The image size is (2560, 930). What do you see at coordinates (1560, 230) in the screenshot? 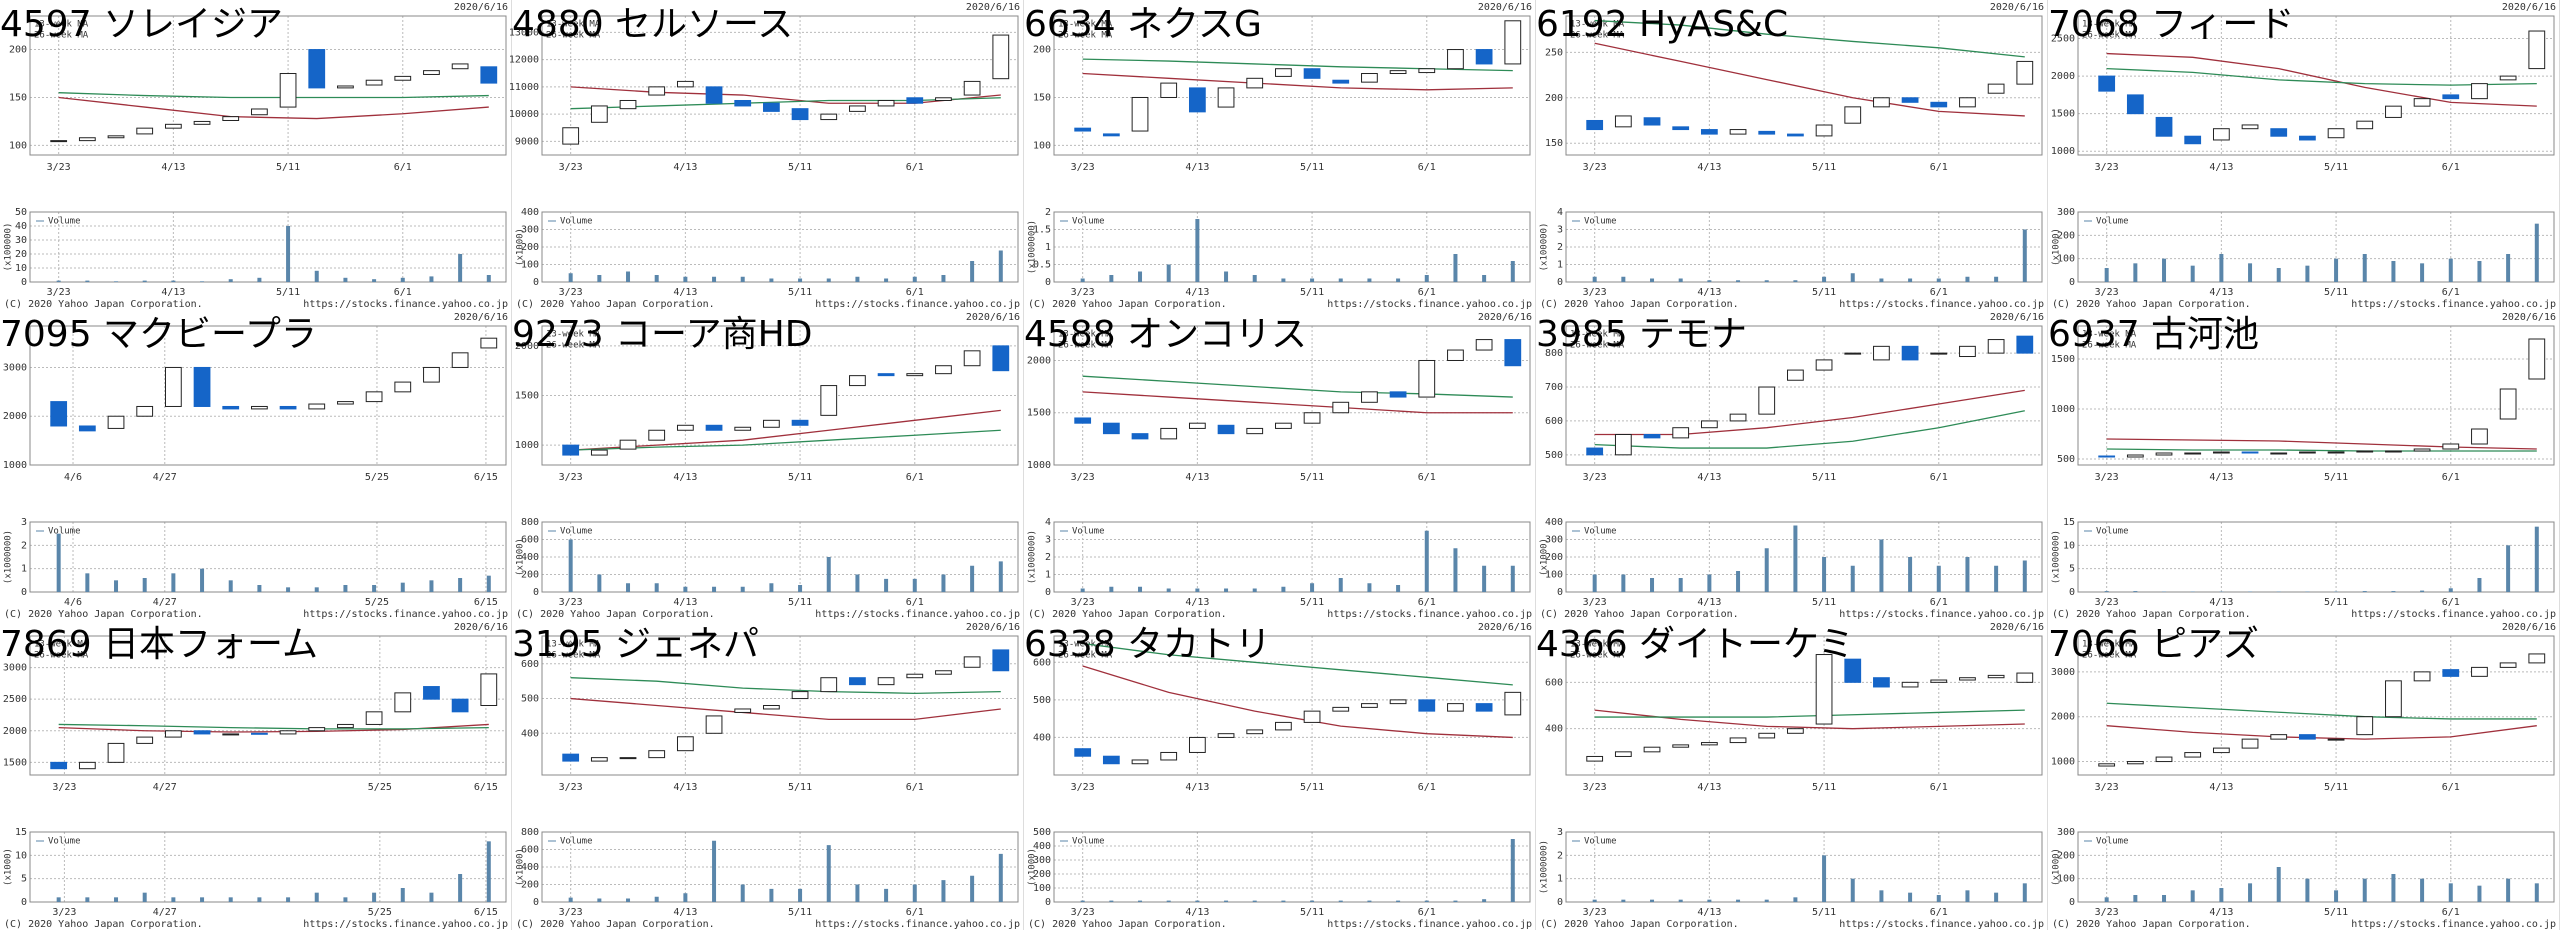
I see `y-tick-label: 3` at bounding box center [1560, 230].